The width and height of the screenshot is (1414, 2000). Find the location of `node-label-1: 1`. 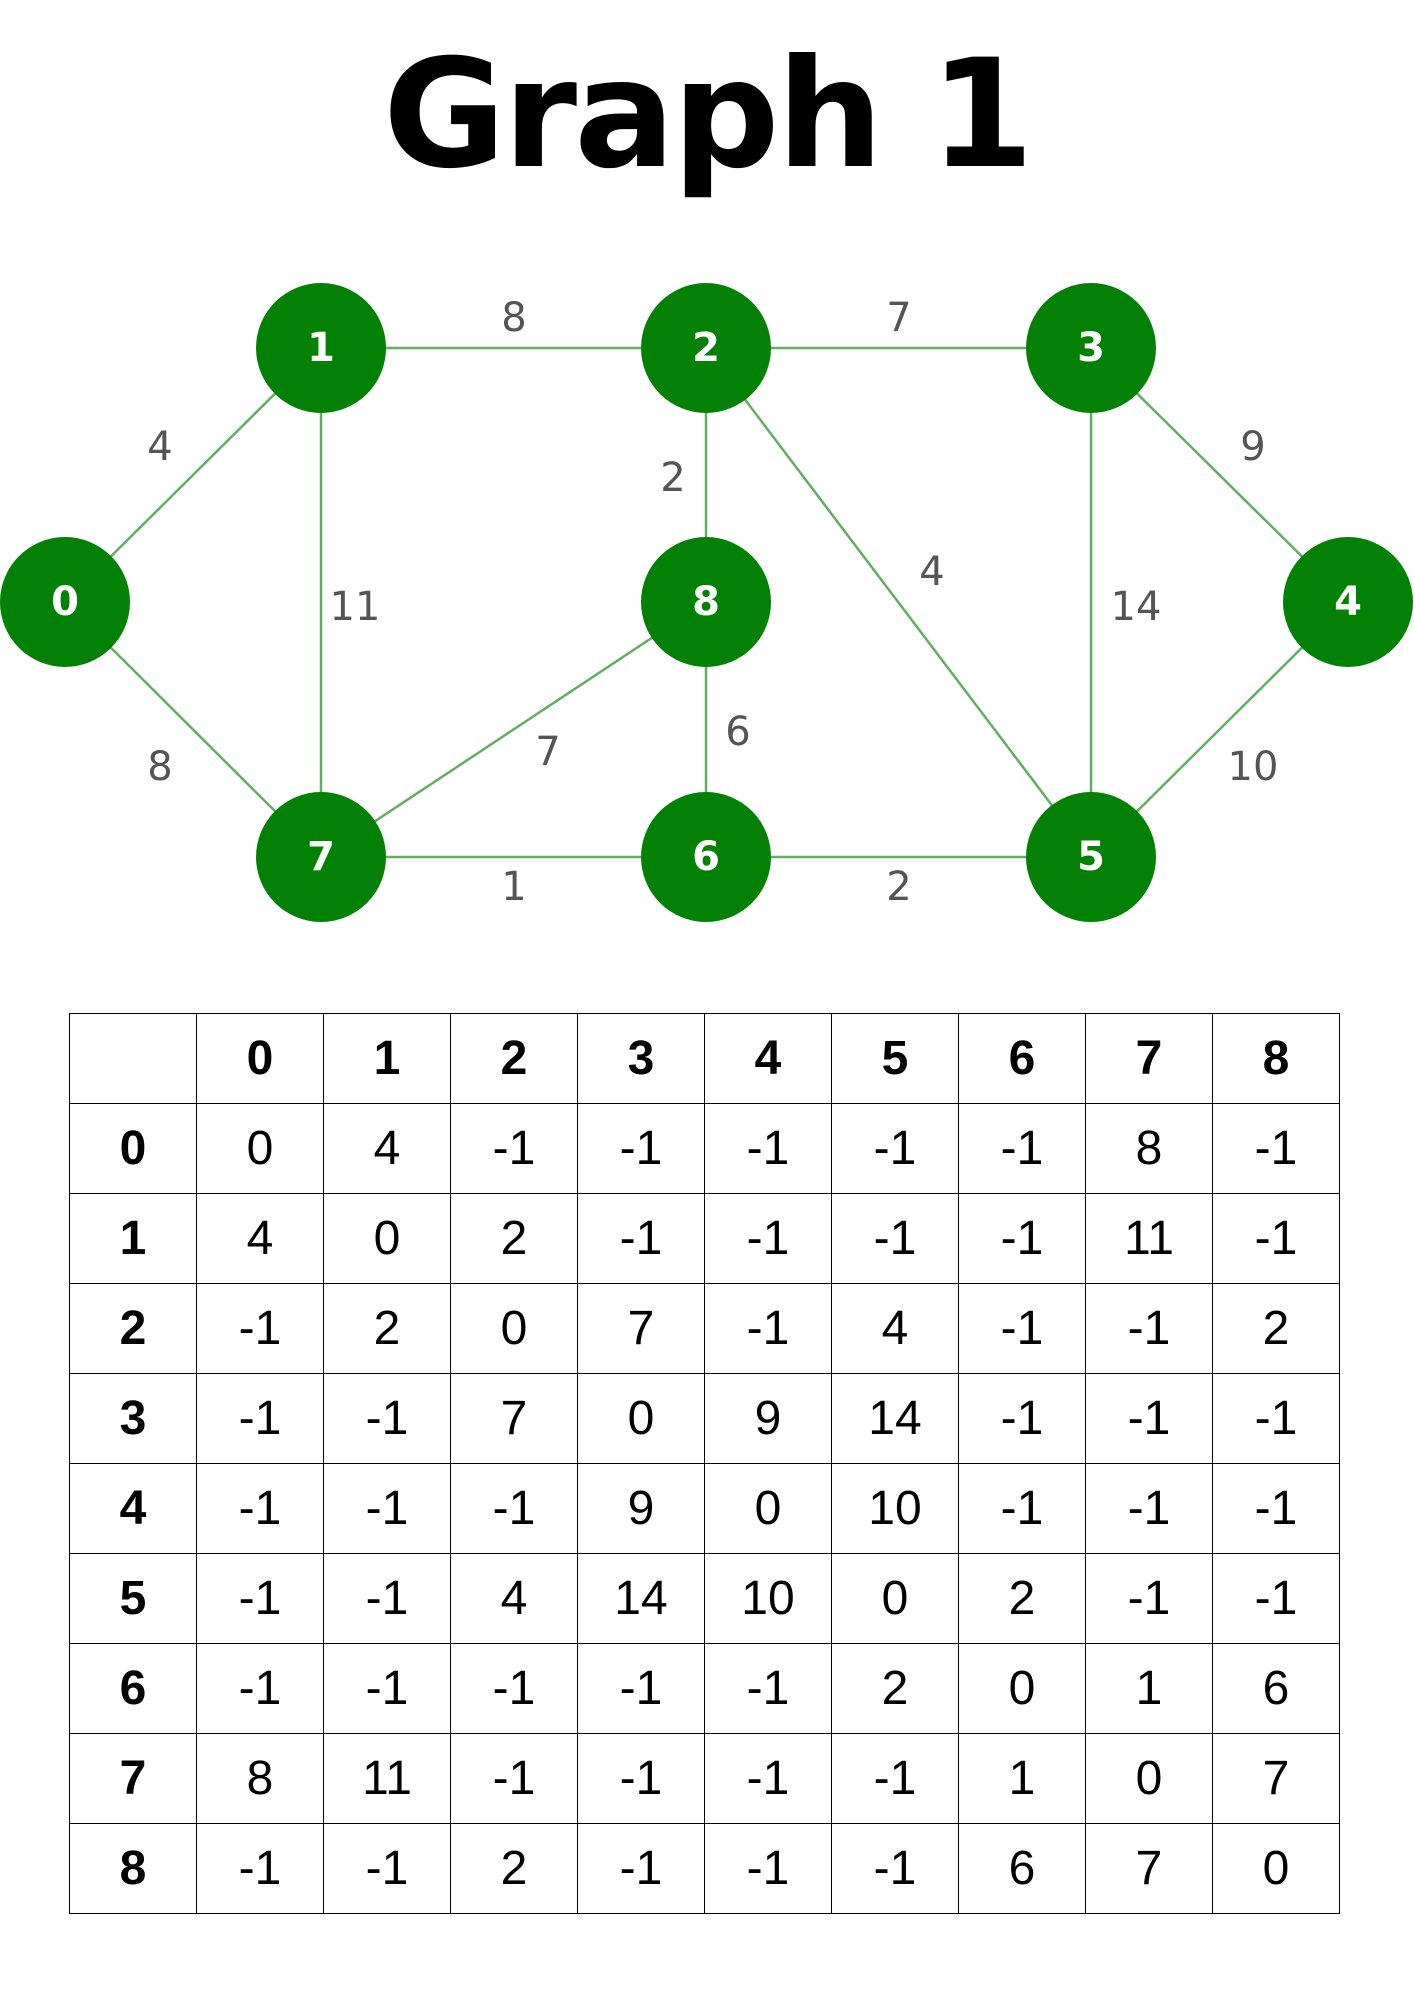

node-label-1: 1 is located at coordinates (321, 348).